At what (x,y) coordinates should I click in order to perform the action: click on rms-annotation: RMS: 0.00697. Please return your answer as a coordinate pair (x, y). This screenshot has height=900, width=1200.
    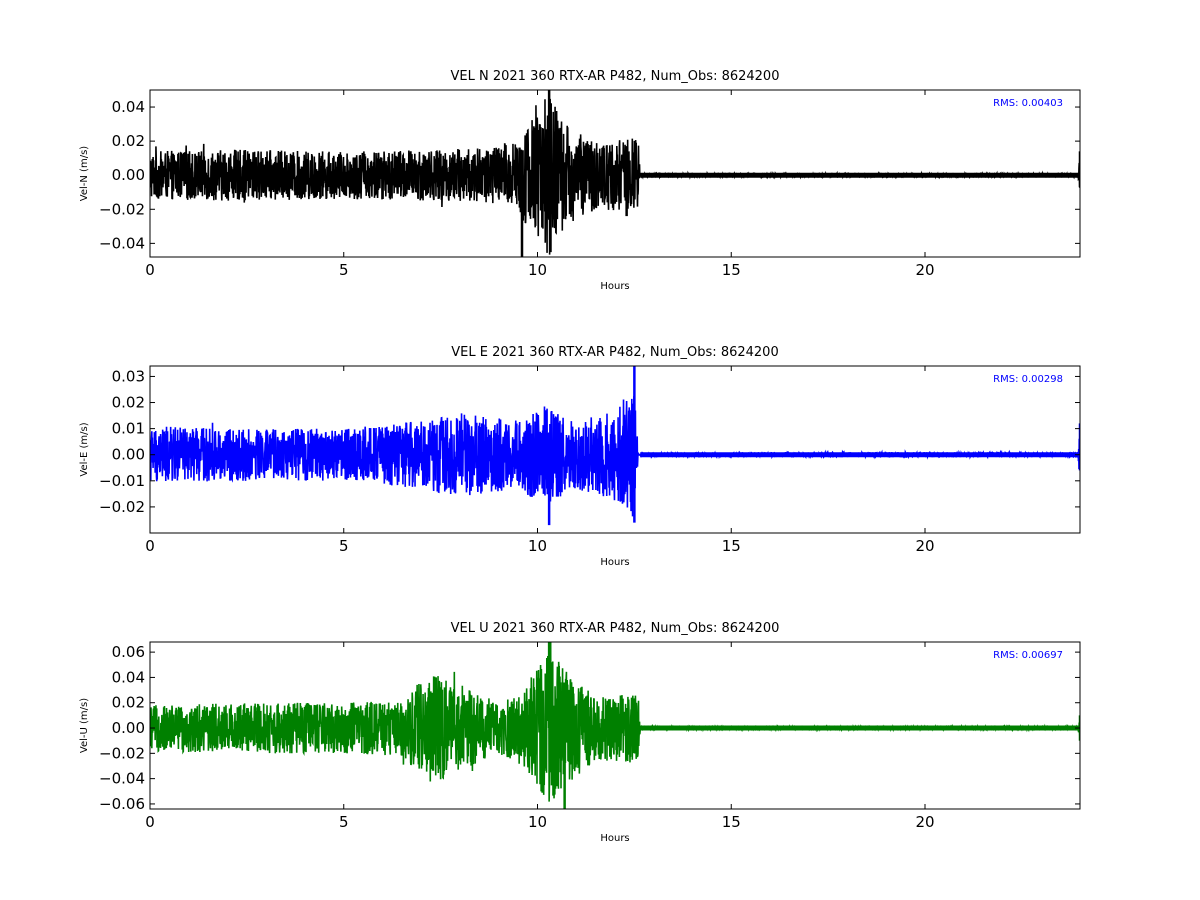
    Looking at the image, I should click on (1028, 655).